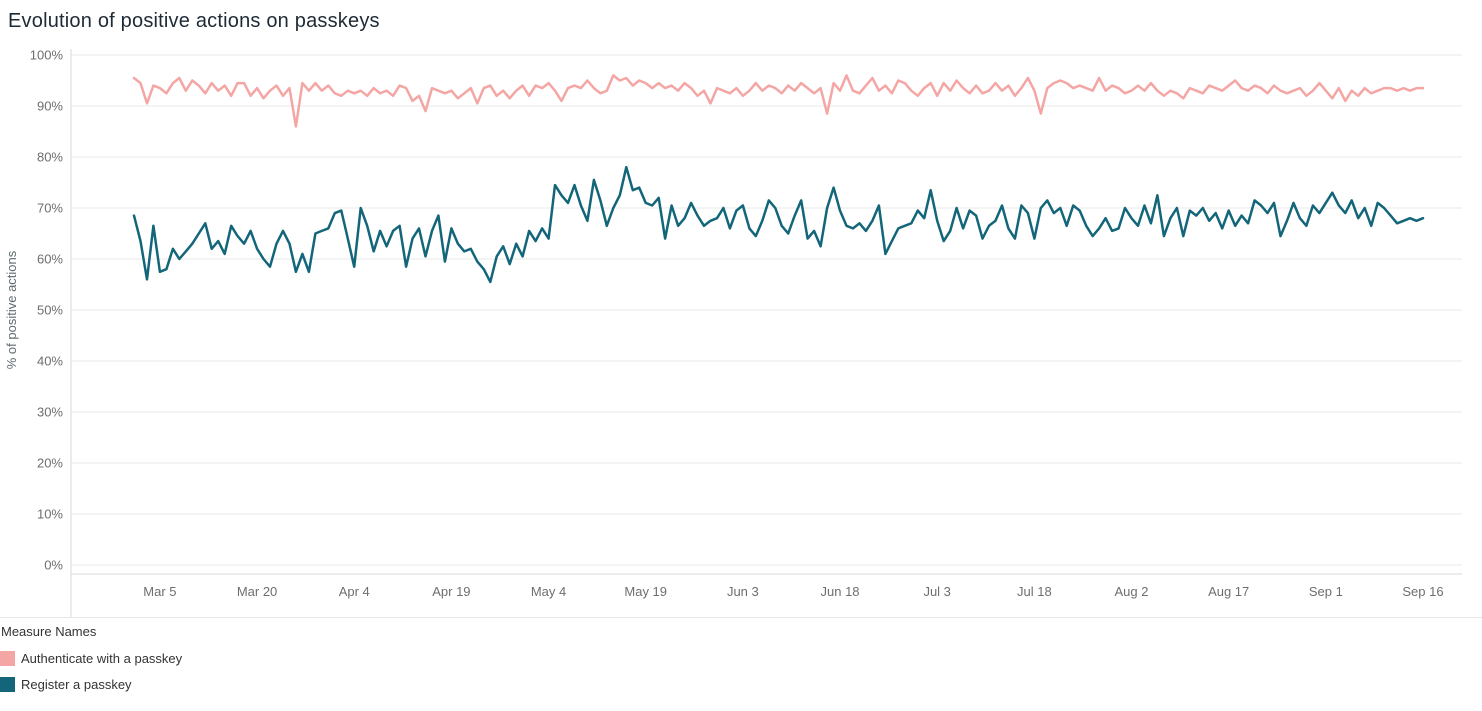 The height and width of the screenshot is (711, 1482). What do you see at coordinates (50, 514) in the screenshot?
I see `y-tick-label: 10%` at bounding box center [50, 514].